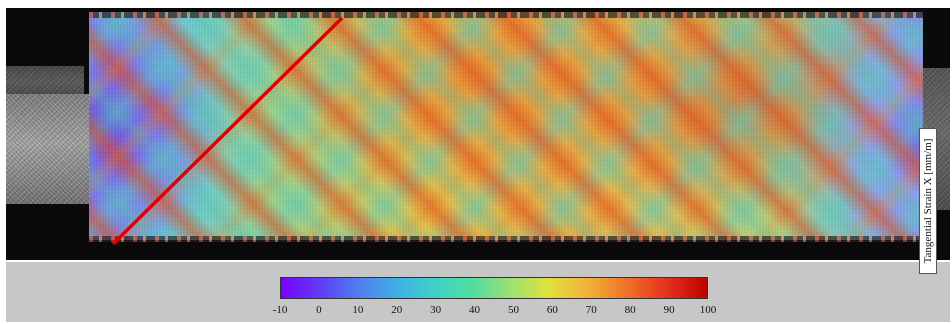 The width and height of the screenshot is (952, 324). Describe the element at coordinates (506, 15) in the screenshot. I see `specimen-top-edge` at that location.